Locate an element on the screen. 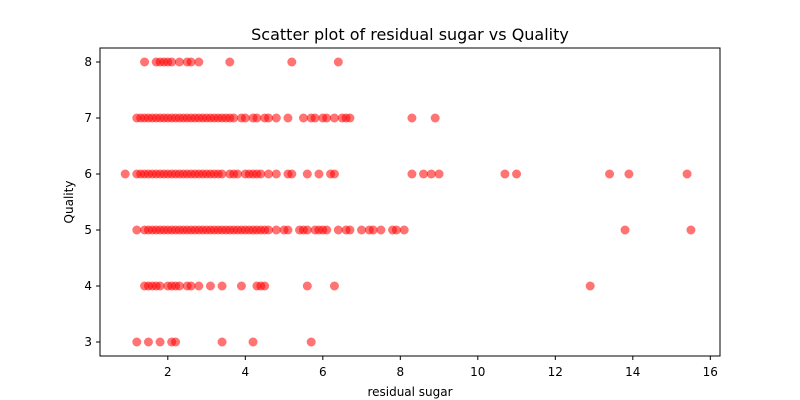  x-tick-label: 12 is located at coordinates (555, 372).